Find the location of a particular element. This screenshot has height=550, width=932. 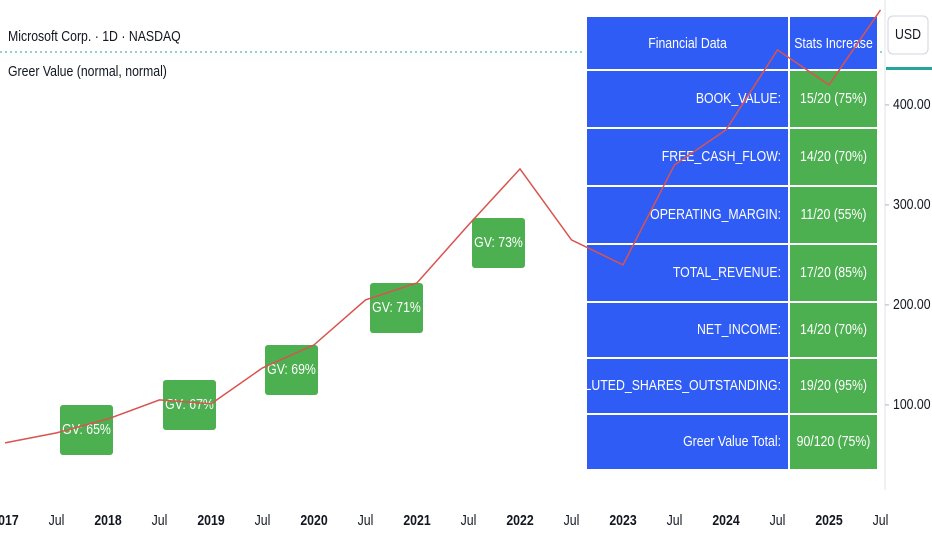

row-value: 90/120 (75%) is located at coordinates (834, 441).